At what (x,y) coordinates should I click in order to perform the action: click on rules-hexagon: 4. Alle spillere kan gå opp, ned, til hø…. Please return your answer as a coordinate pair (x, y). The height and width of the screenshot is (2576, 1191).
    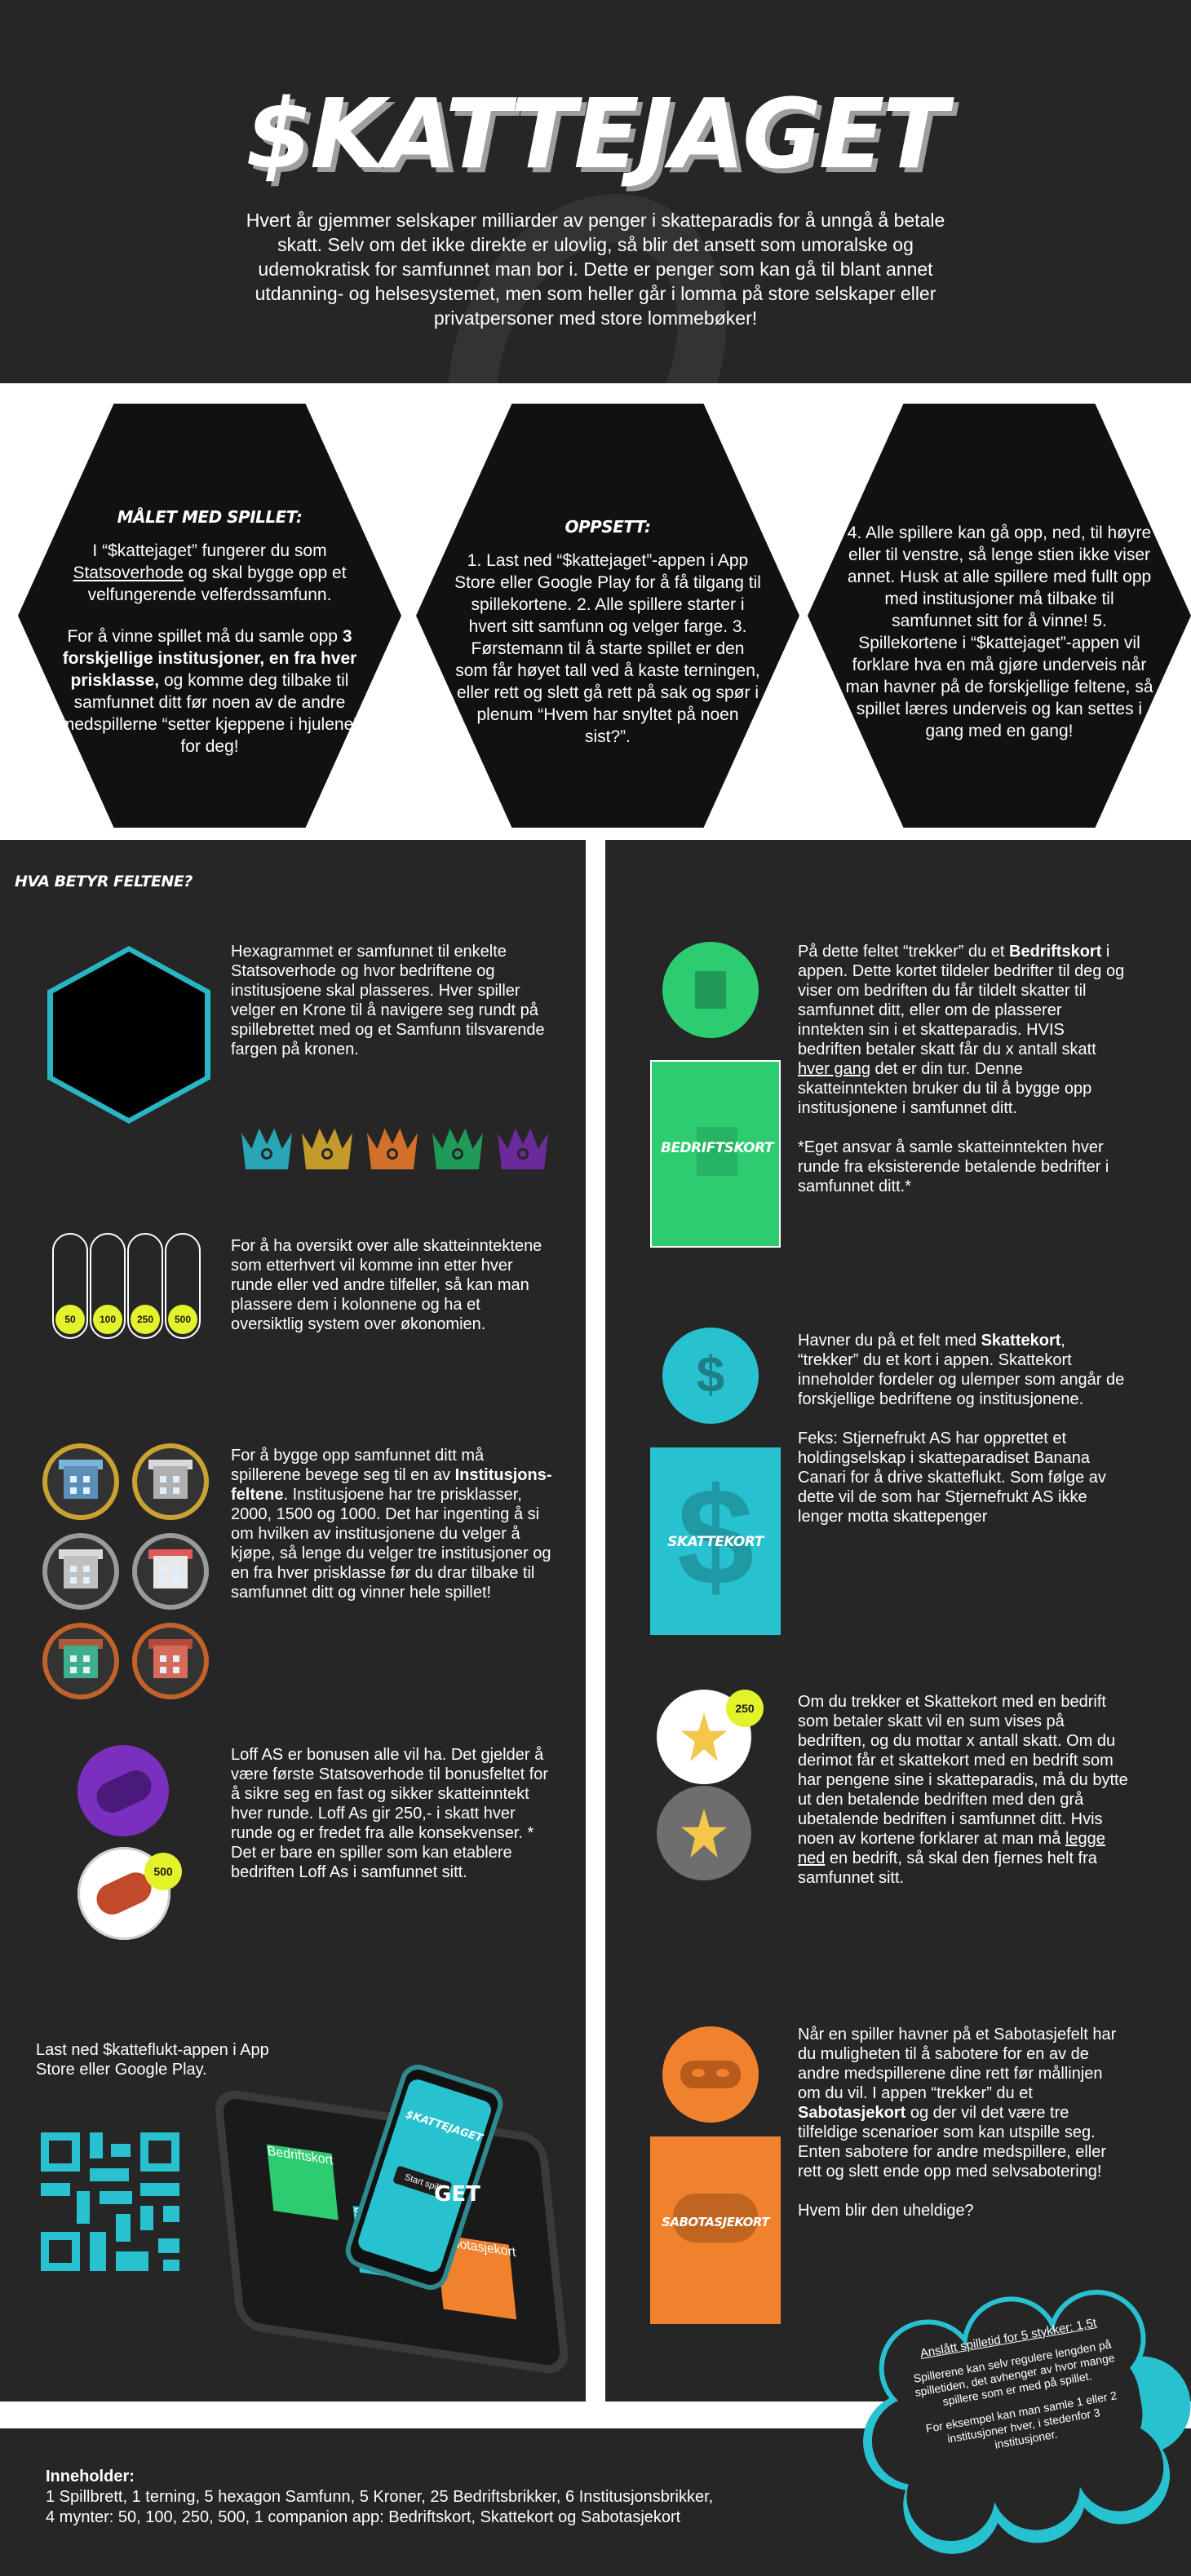
    Looking at the image, I should click on (999, 616).